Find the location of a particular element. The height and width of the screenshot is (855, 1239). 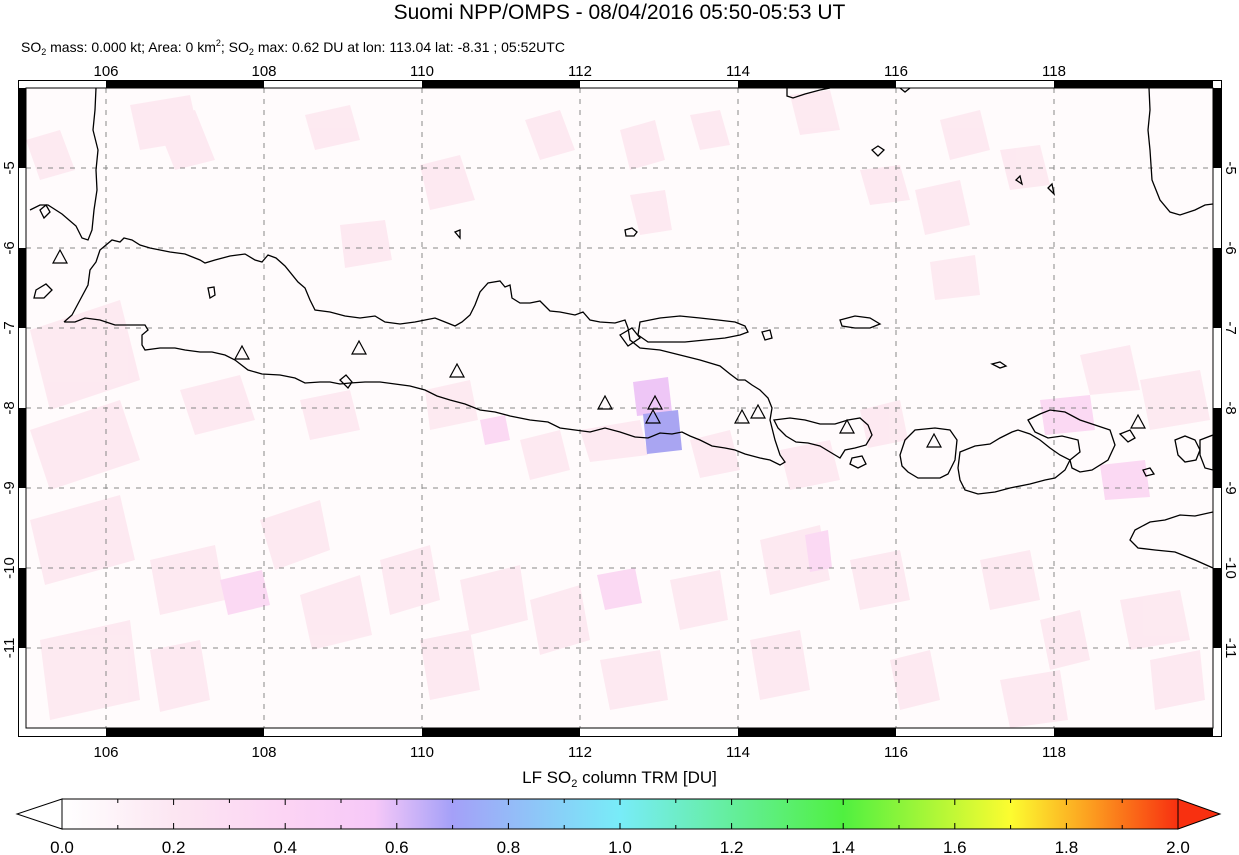

colorbar-title: LF SO2 column TRM [DU] is located at coordinates (619, 779).